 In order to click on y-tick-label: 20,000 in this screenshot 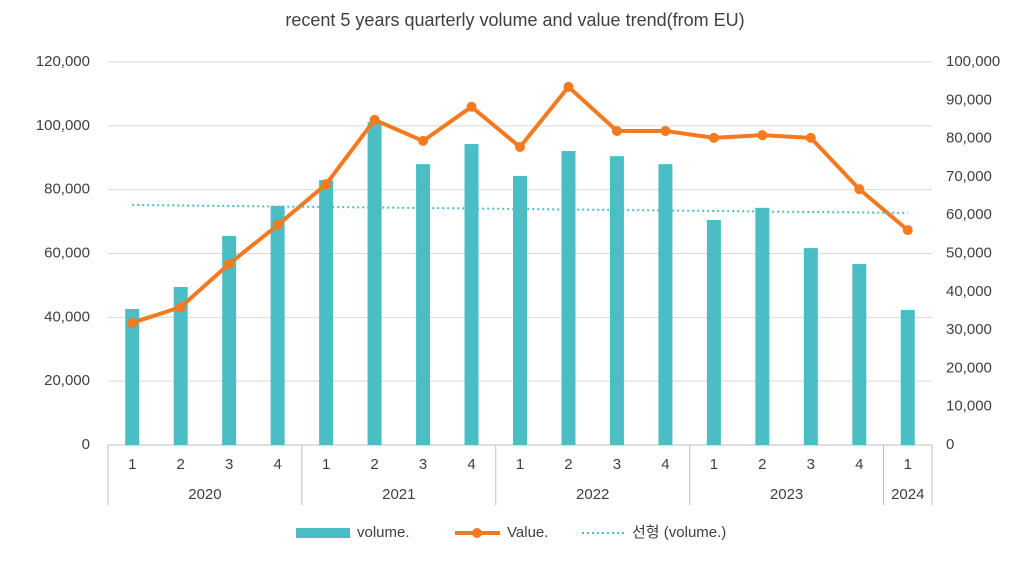, I will do `click(67, 380)`.